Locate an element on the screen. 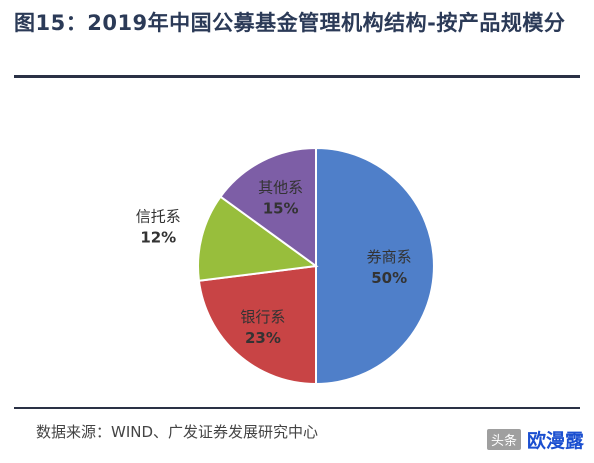 The width and height of the screenshot is (594, 463). slice-label: 银行系 is located at coordinates (262, 317).